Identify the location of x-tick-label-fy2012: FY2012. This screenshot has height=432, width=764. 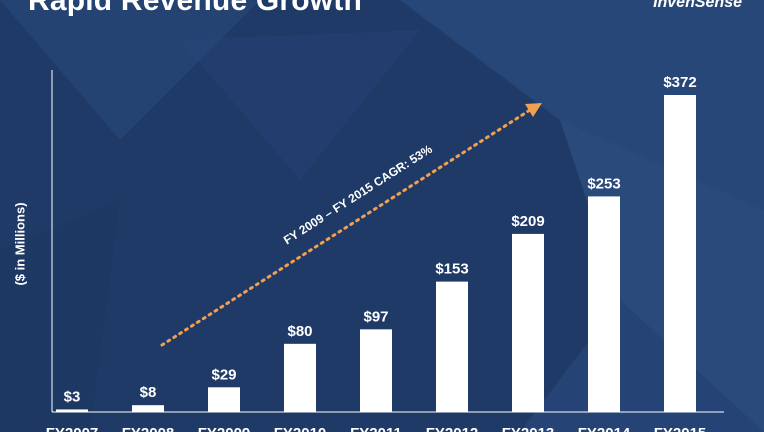
(452, 428).